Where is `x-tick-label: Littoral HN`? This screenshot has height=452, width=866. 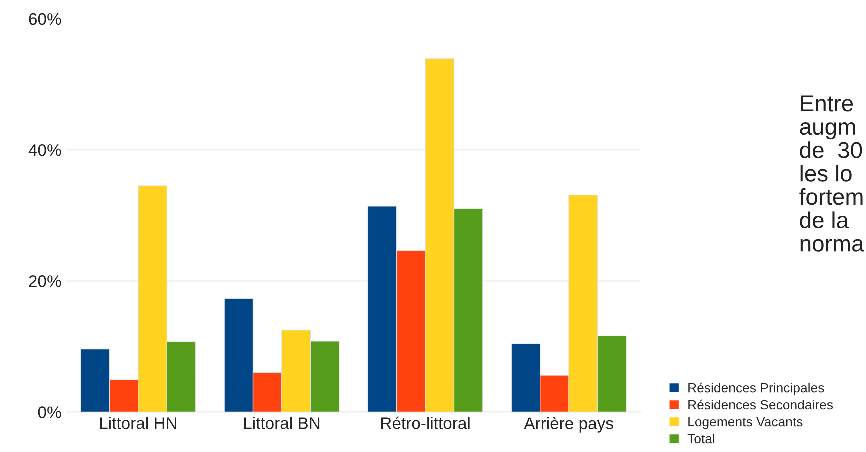 x-tick-label: Littoral HN is located at coordinates (138, 423).